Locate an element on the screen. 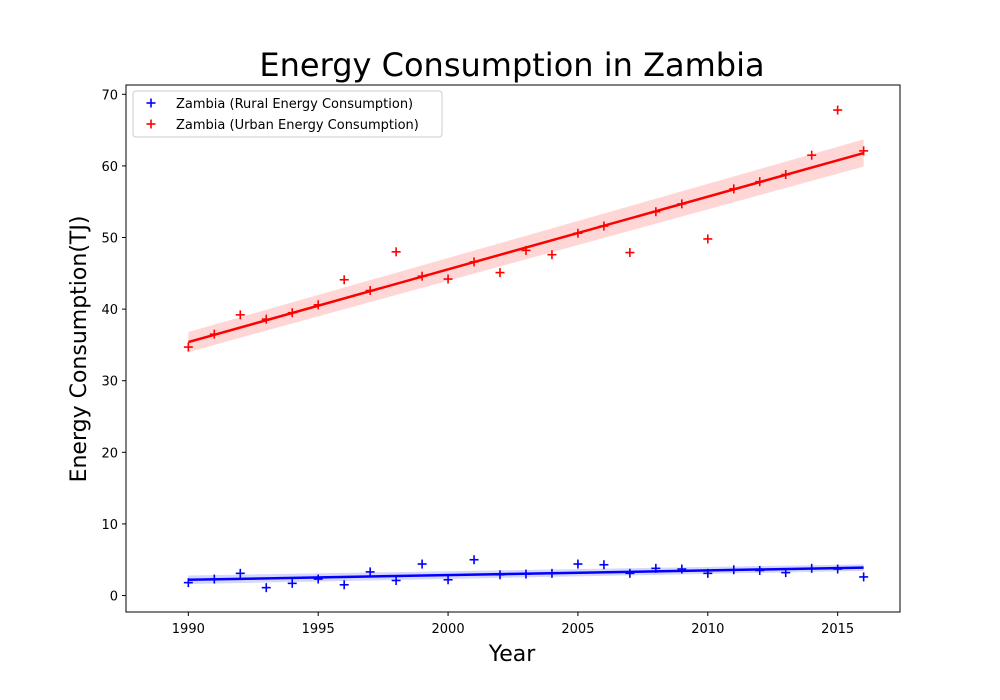 The height and width of the screenshot is (700, 1000). x-axis-label: Year is located at coordinates (512, 654).